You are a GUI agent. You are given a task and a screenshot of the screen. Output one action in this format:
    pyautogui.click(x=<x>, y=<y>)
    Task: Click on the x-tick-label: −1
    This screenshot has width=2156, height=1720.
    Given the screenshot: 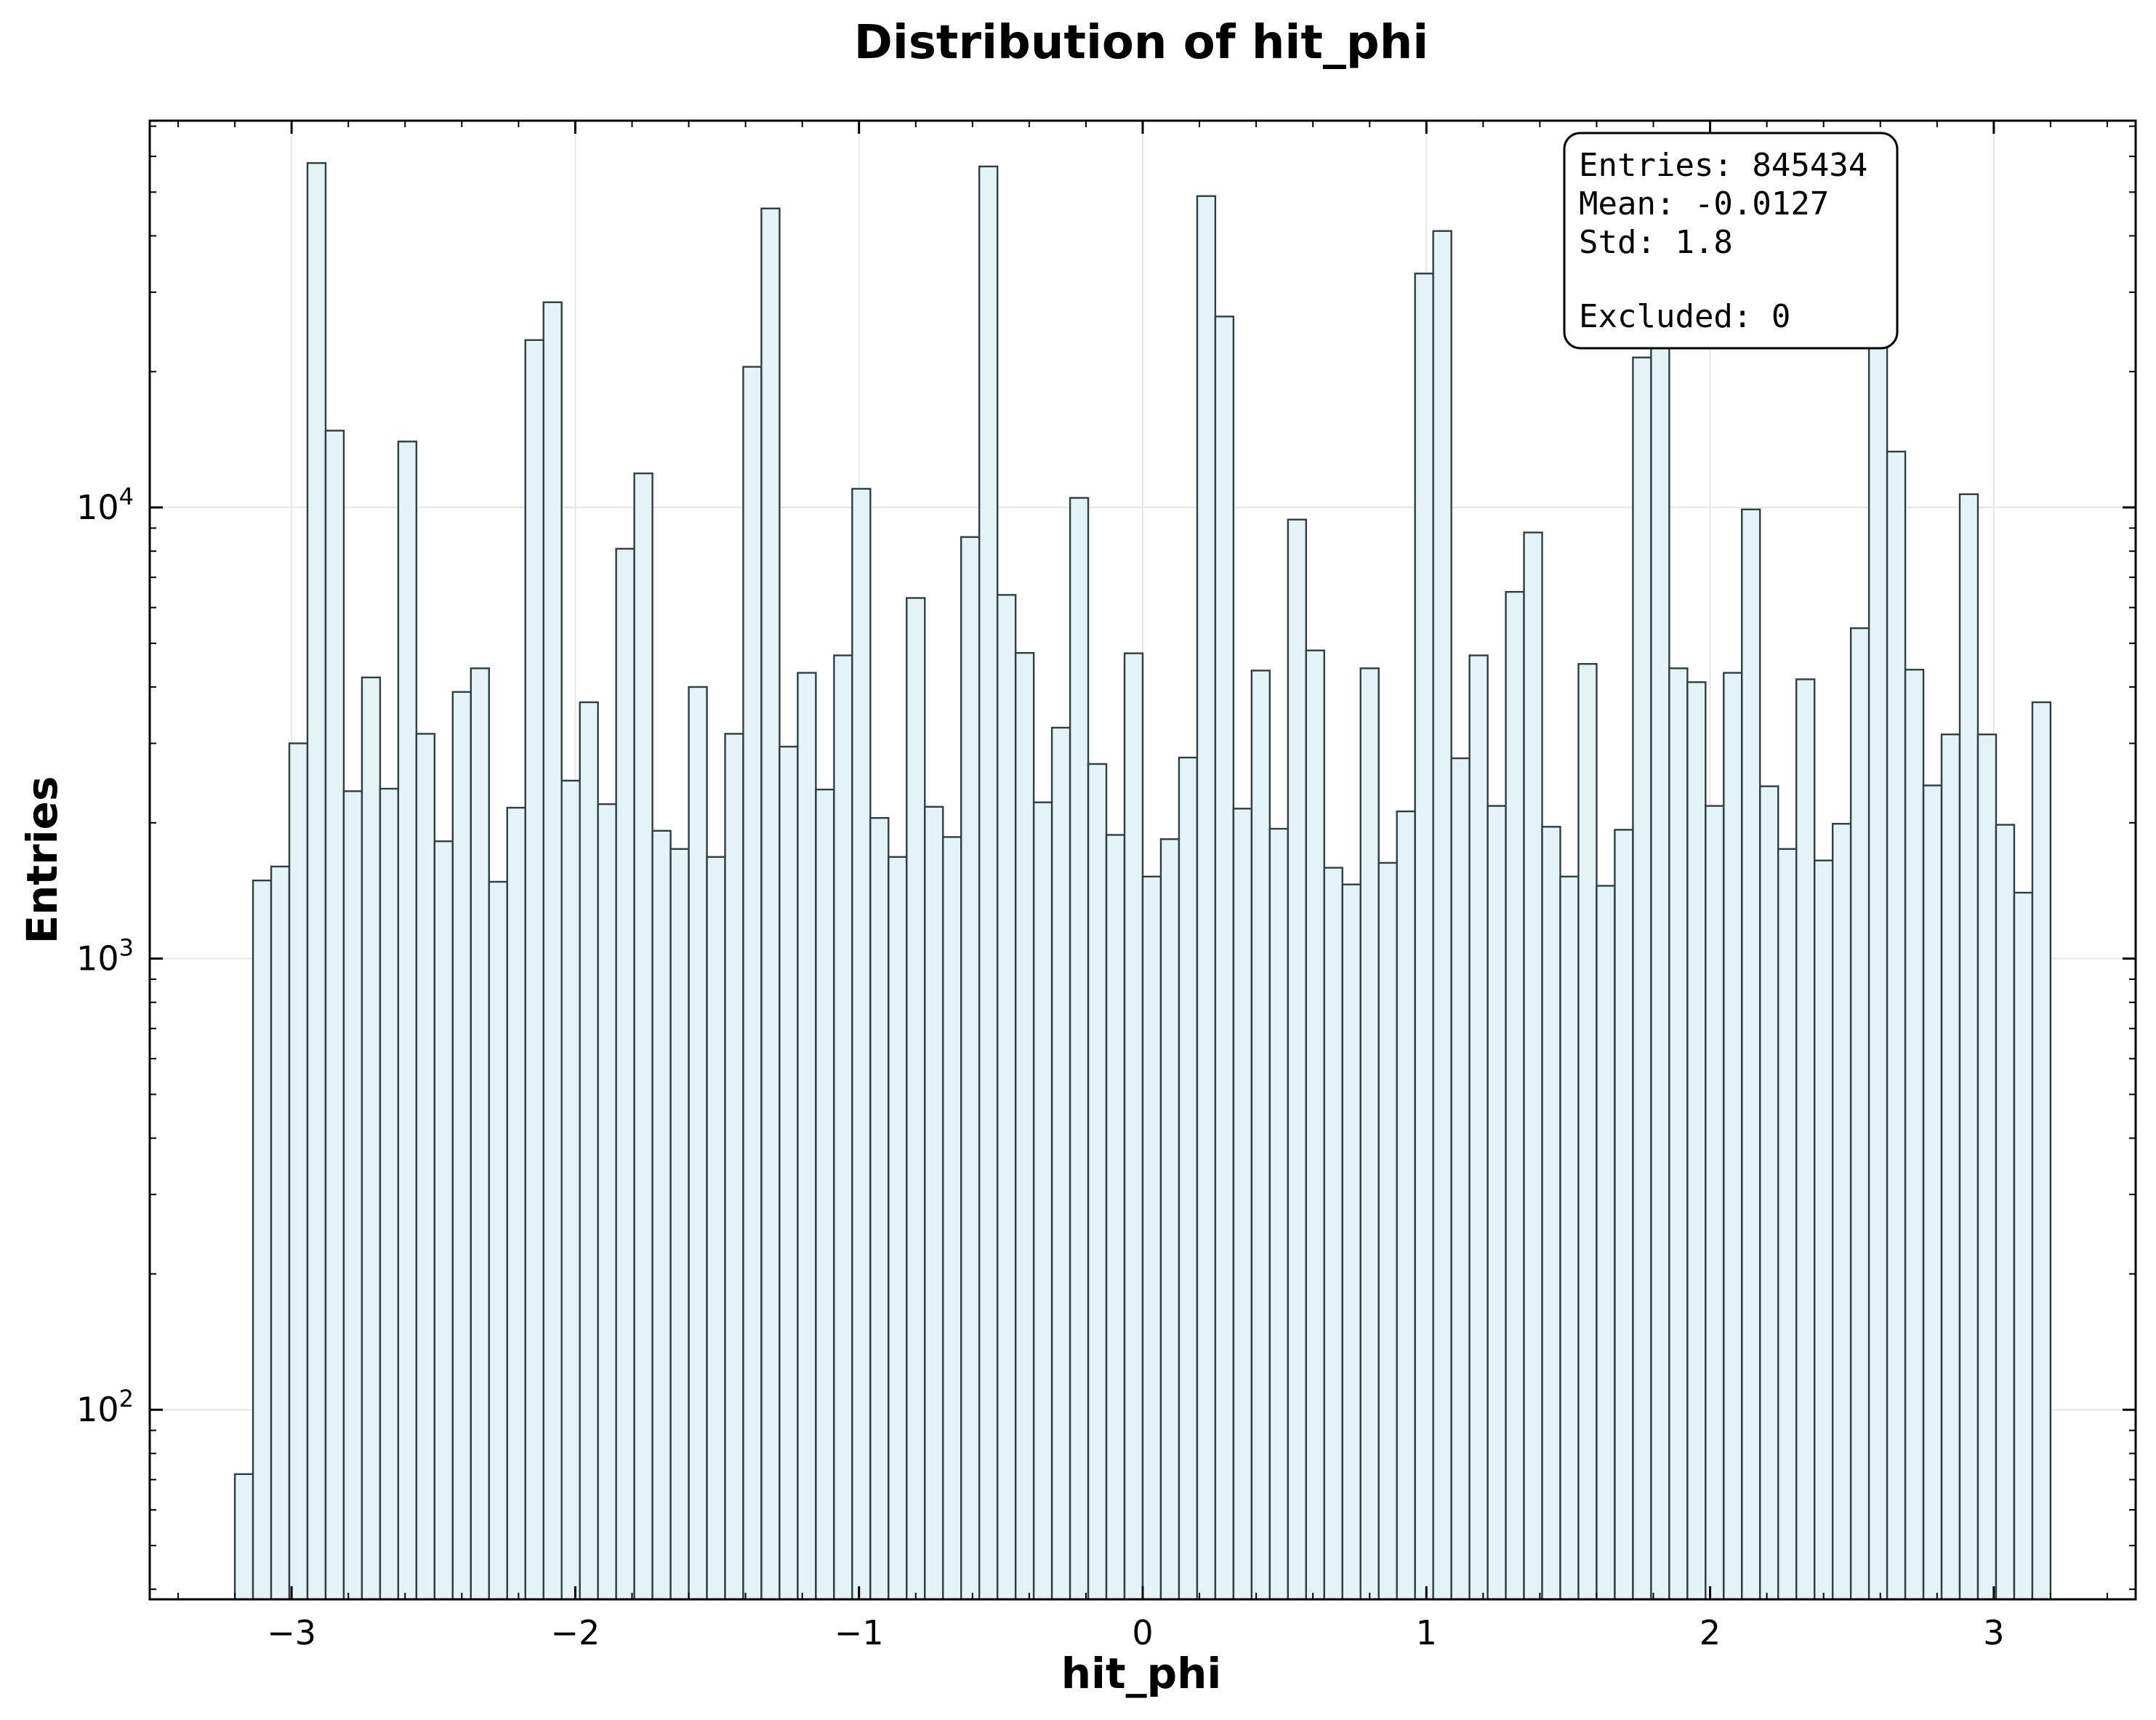 What is the action you would take?
    pyautogui.click(x=859, y=1632)
    